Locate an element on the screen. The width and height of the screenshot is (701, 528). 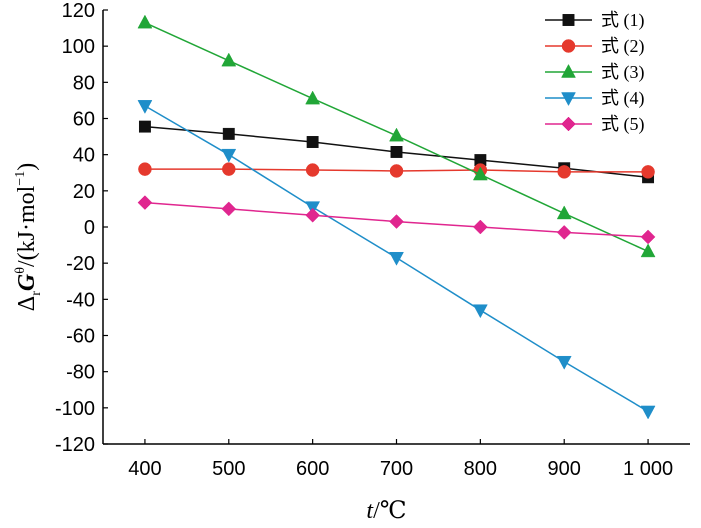
y-tick-label: 40 is located at coordinates (84, 156).